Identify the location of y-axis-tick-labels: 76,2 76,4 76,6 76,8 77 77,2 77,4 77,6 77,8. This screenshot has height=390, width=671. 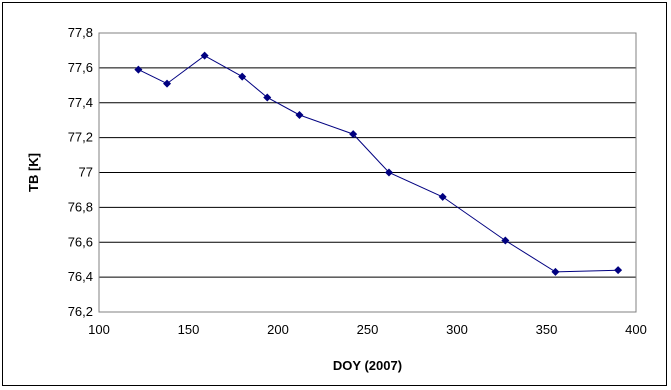
(80, 172).